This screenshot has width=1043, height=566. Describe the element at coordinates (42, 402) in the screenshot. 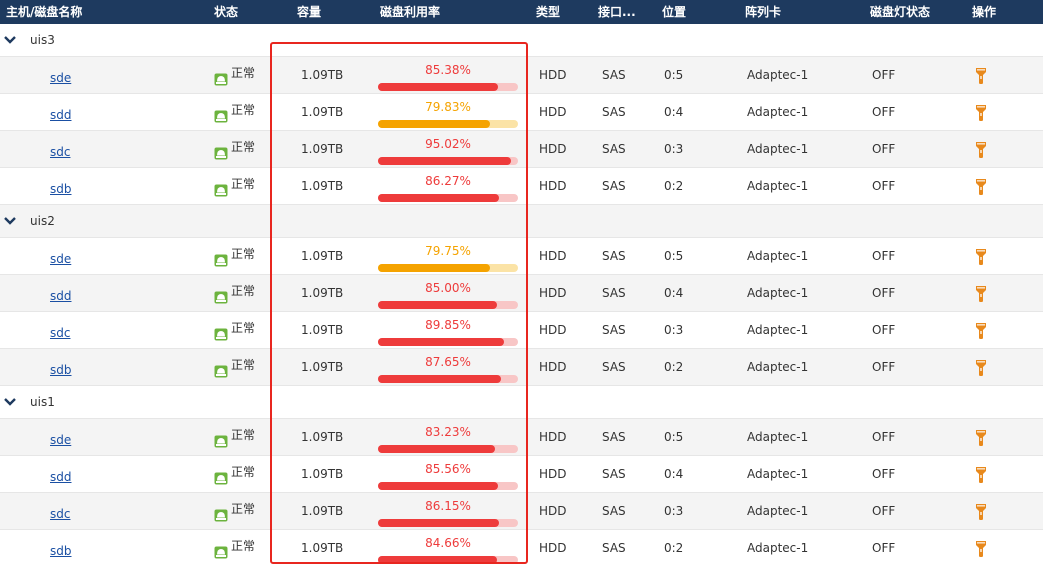

I see `group-name: uis1` at that location.